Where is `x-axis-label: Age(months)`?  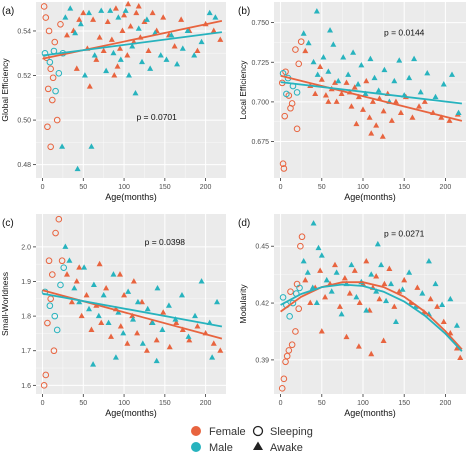 x-axis-label: Age(months) is located at coordinates (370, 413).